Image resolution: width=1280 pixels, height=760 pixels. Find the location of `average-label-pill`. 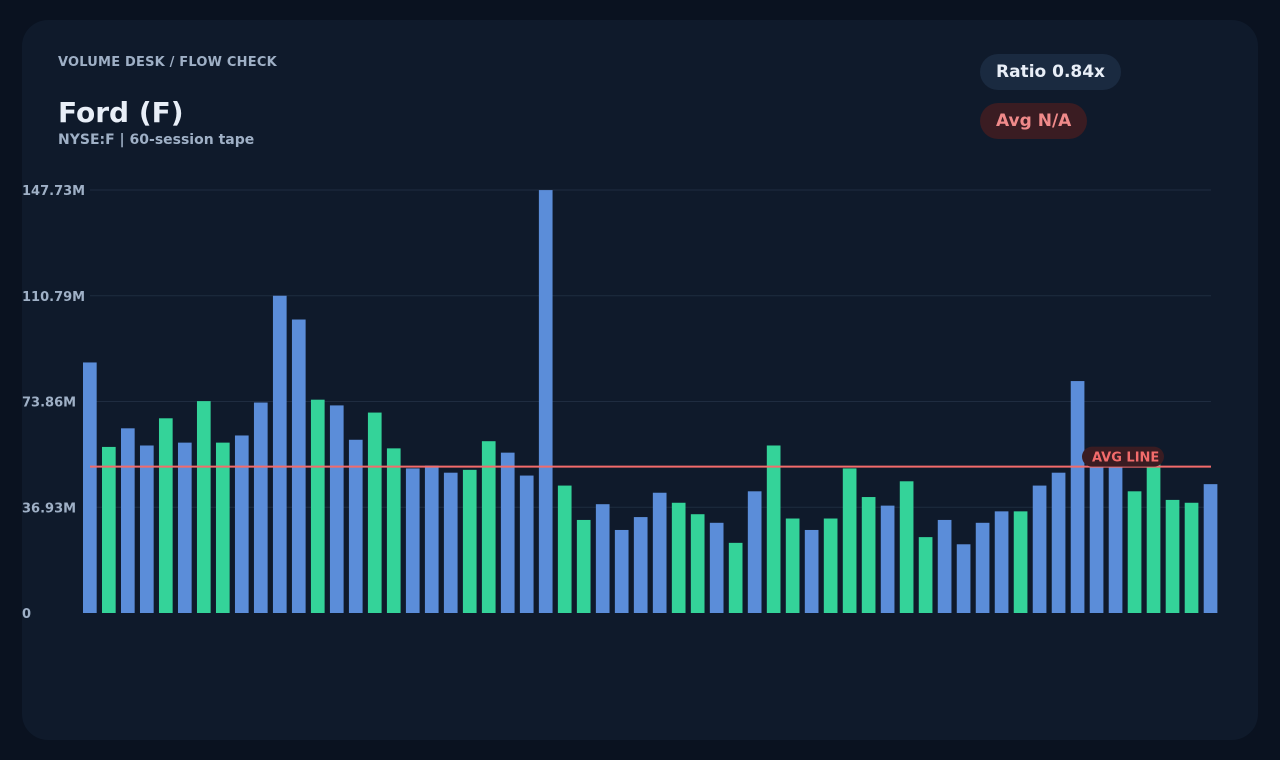

average-label-pill is located at coordinates (1123, 456).